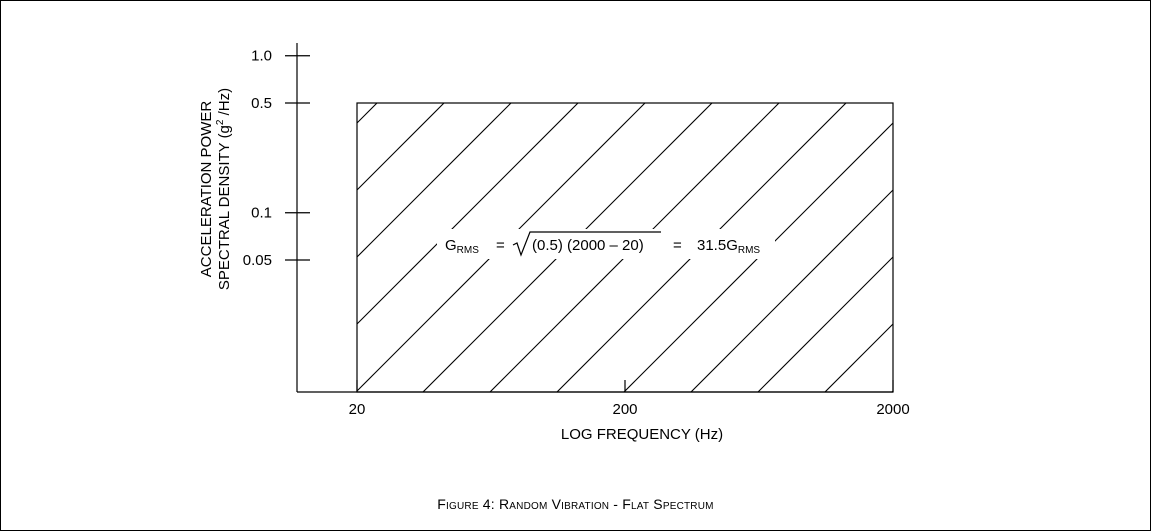 This screenshot has width=1151, height=531. Describe the element at coordinates (206, 189) in the screenshot. I see `y-axis-label-line1: ACCELERATION POWER` at that location.